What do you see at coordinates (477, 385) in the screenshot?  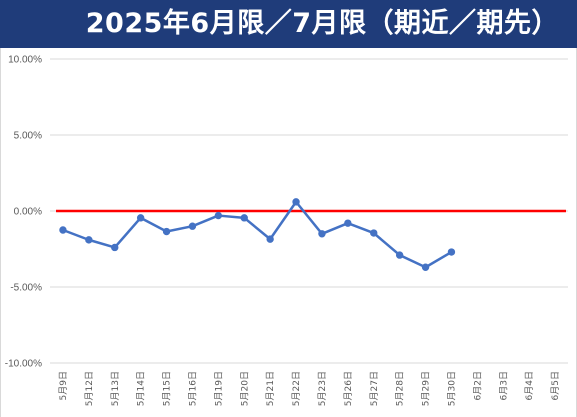 I see `x-tick-label: 6月2日` at bounding box center [477, 385].